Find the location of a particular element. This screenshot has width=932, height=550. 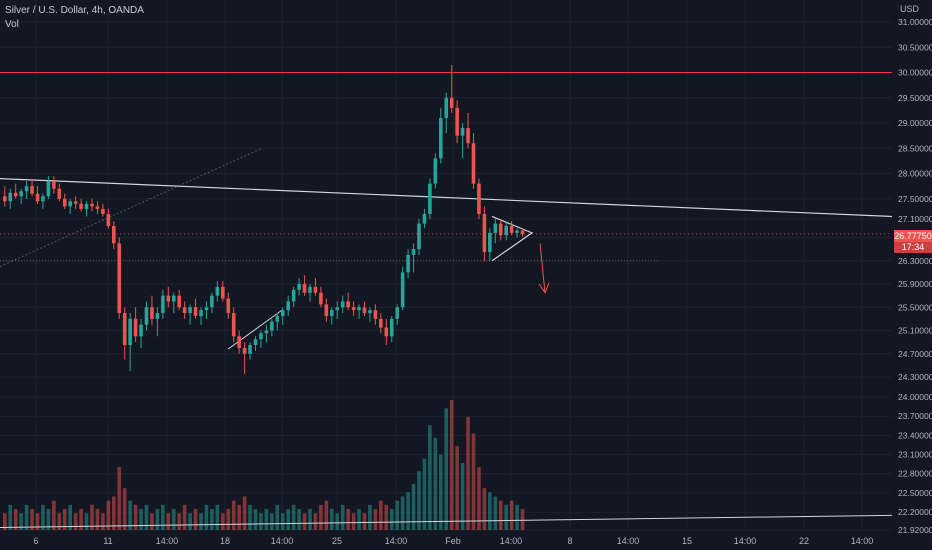

price-tick-label: 26.30000 is located at coordinates (915, 261).